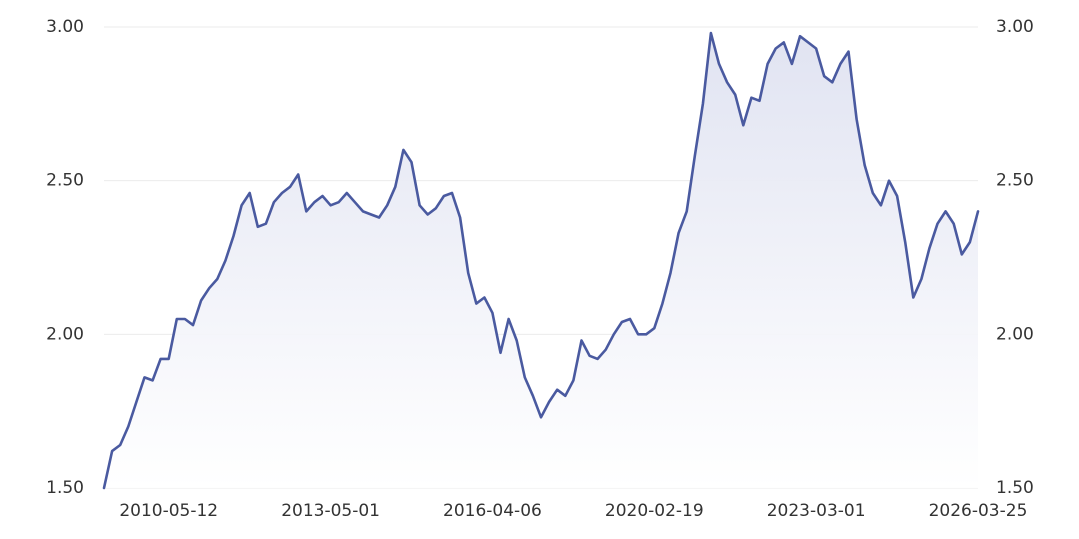 Image resolution: width=1079 pixels, height=539 pixels. I want to click on y2-tick-label: 2.50, so click(1015, 181).